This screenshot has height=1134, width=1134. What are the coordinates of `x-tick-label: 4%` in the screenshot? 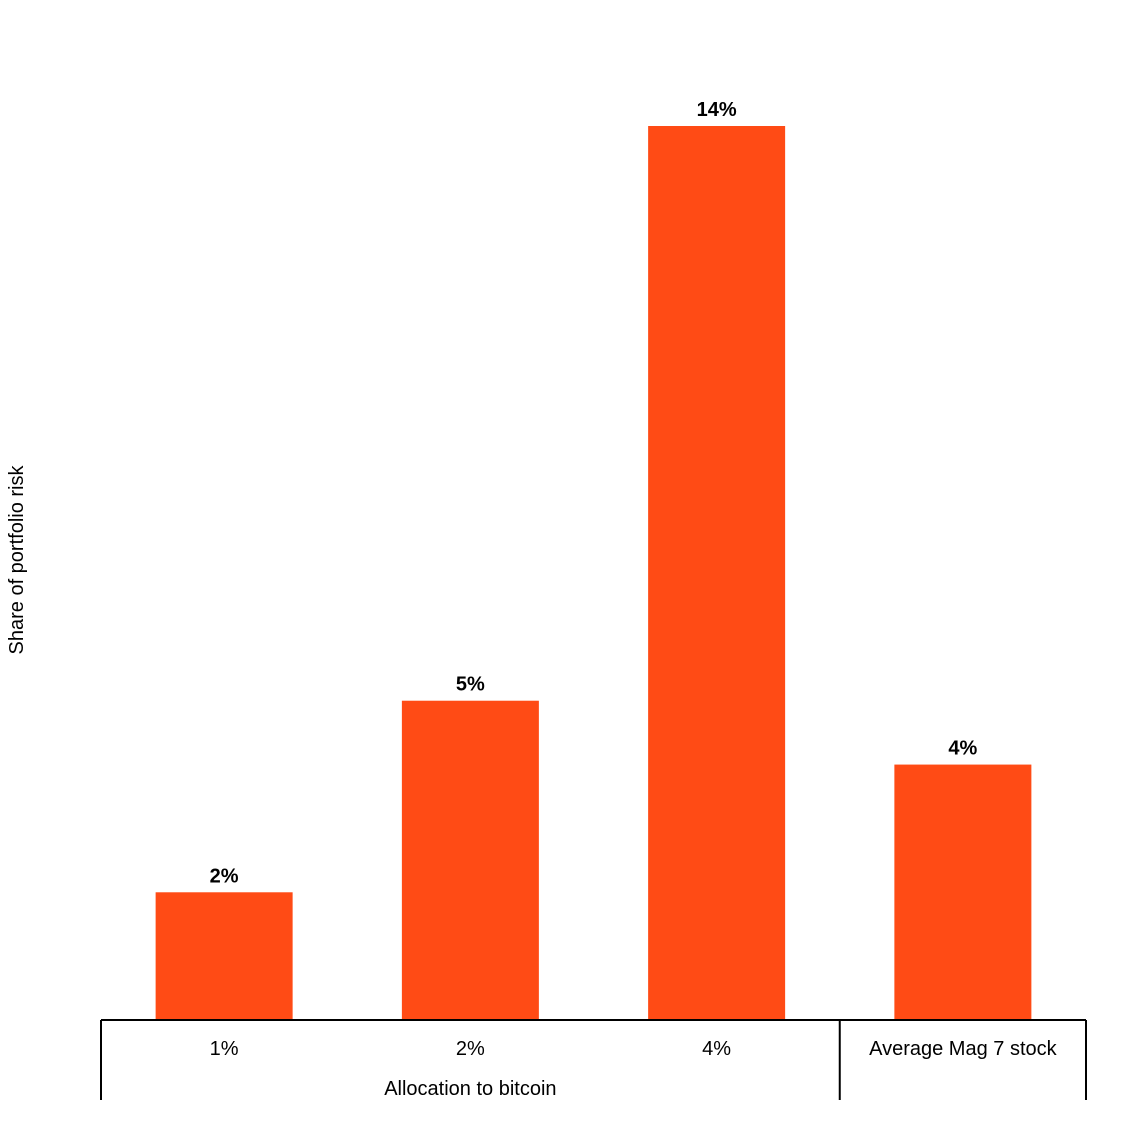 It's located at (716, 1049).